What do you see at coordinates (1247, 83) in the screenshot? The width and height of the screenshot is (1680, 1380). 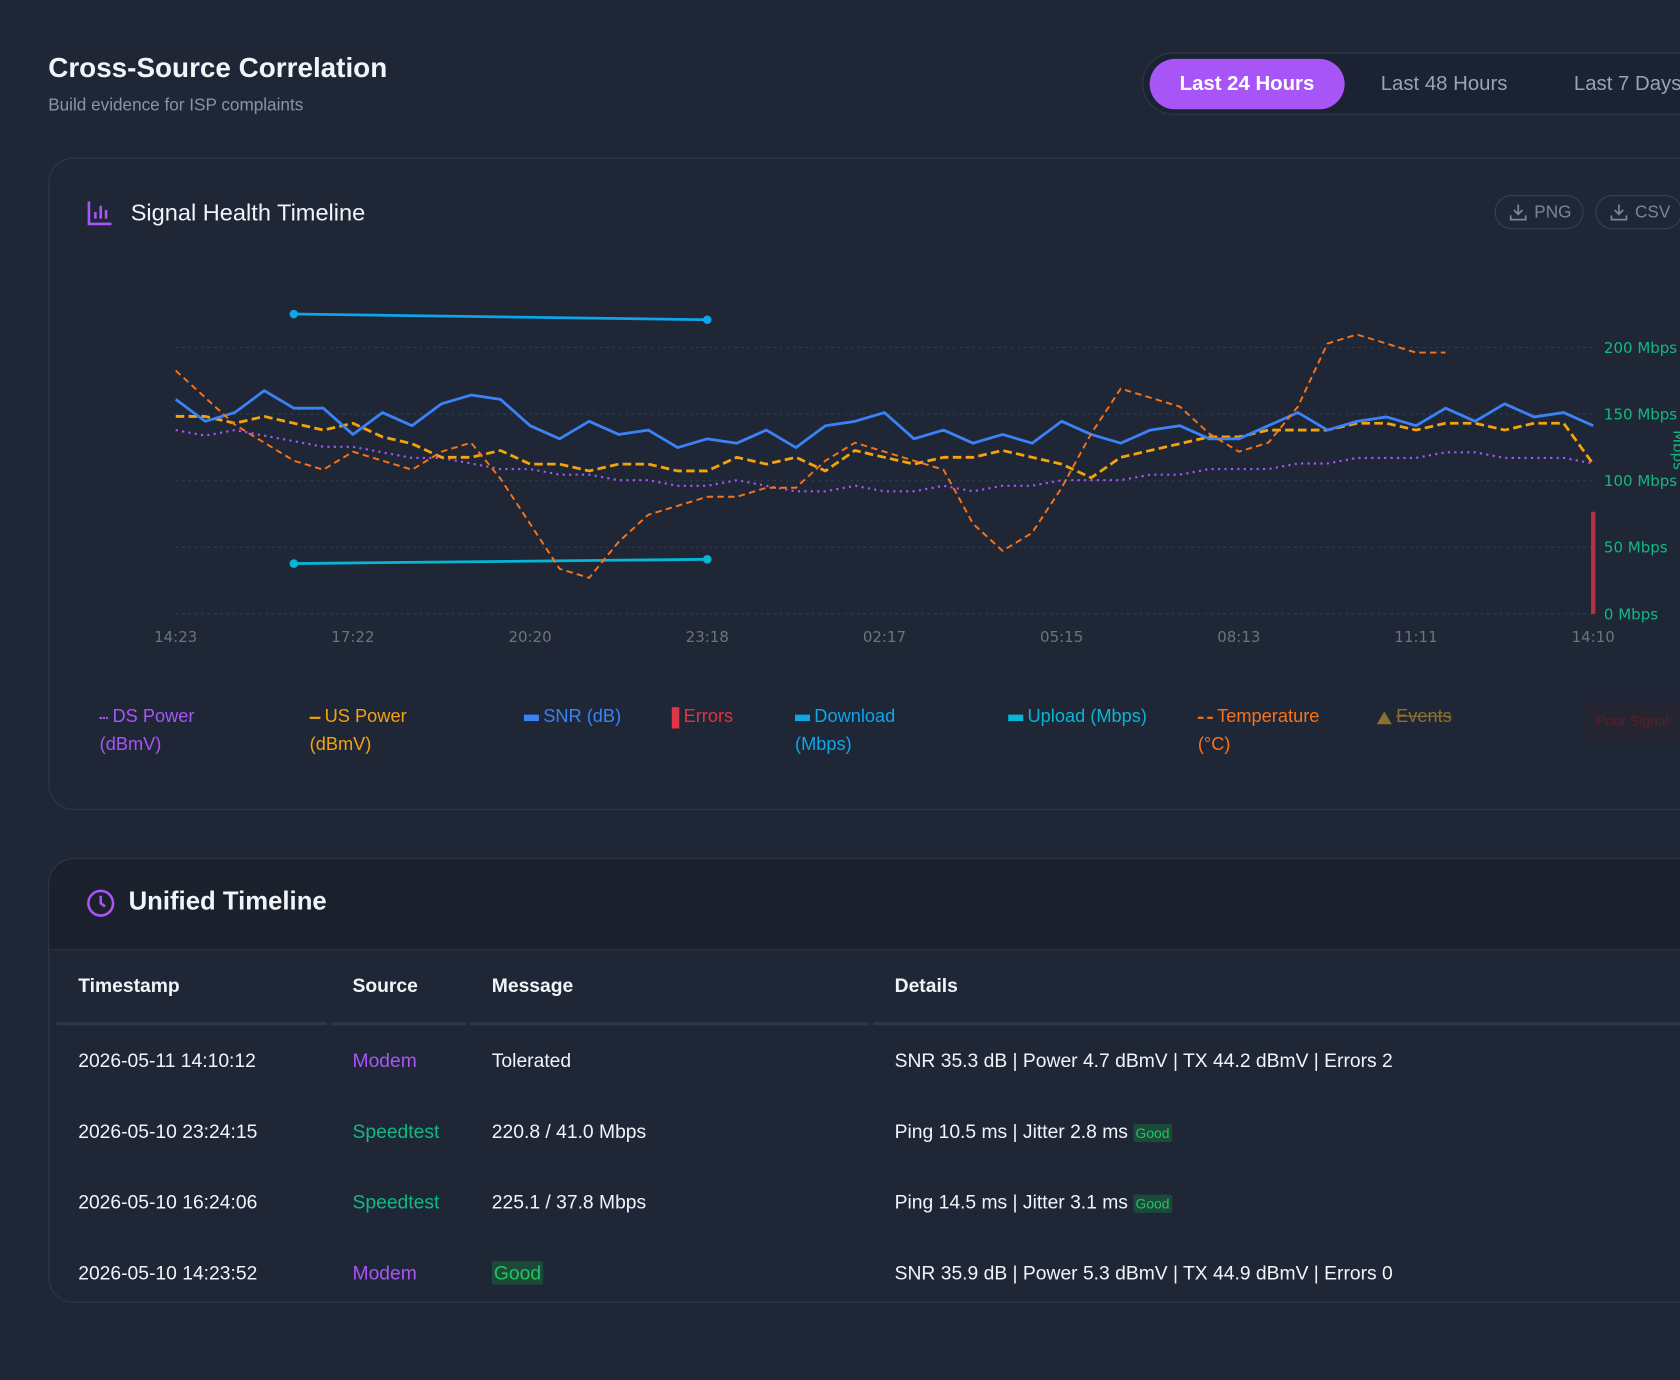 I see `range-tab: Last 24 Hours` at bounding box center [1247, 83].